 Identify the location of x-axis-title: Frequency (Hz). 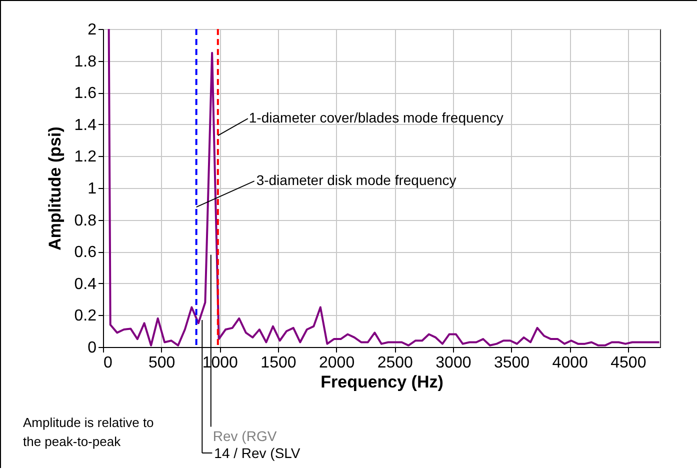
(382, 382).